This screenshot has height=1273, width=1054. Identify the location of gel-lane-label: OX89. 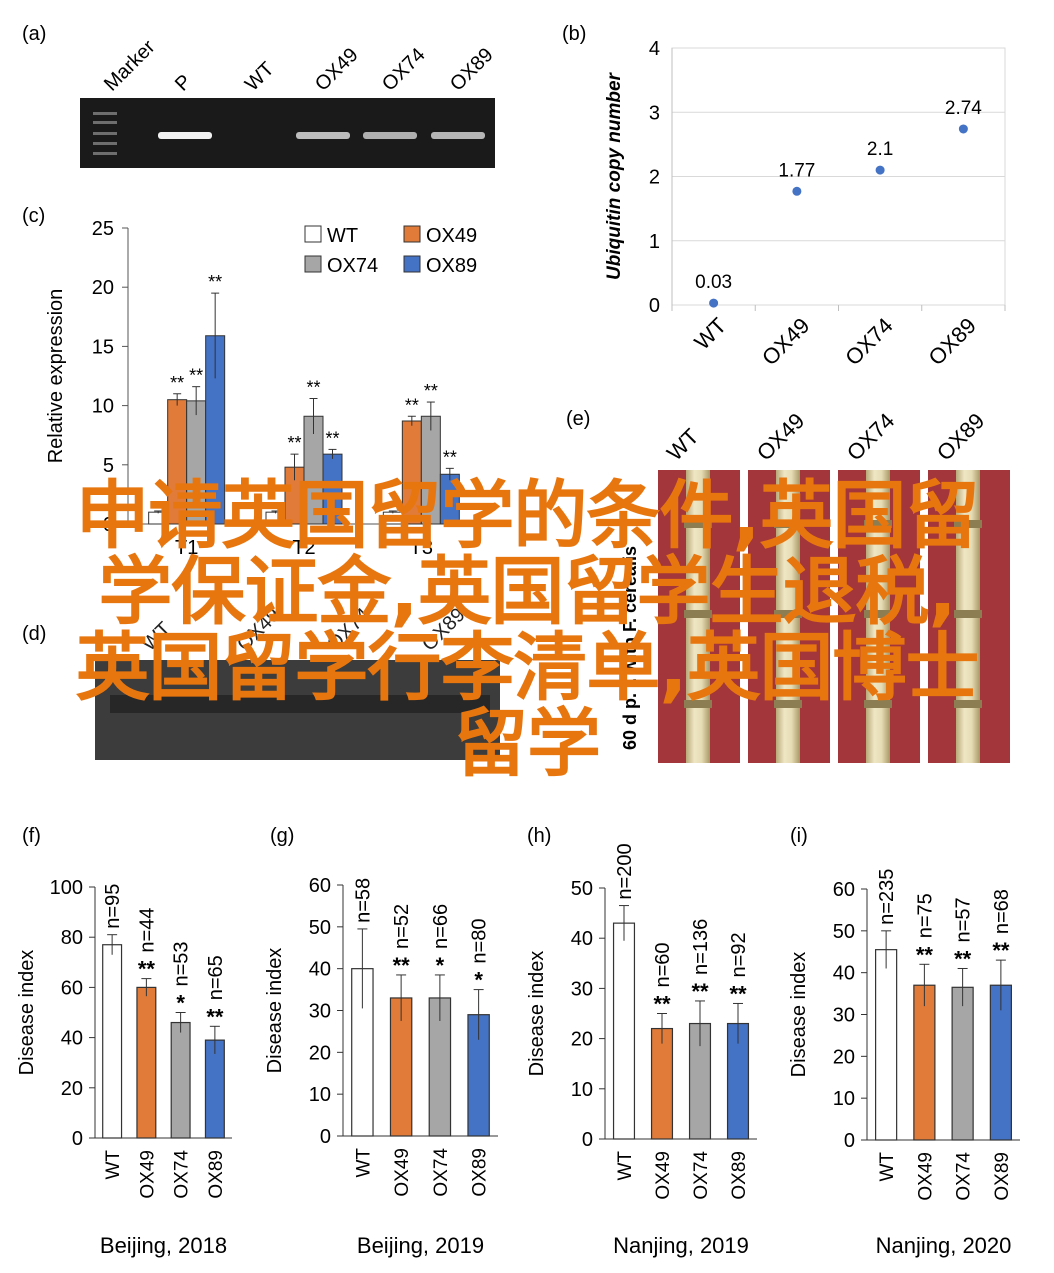
(472, 70).